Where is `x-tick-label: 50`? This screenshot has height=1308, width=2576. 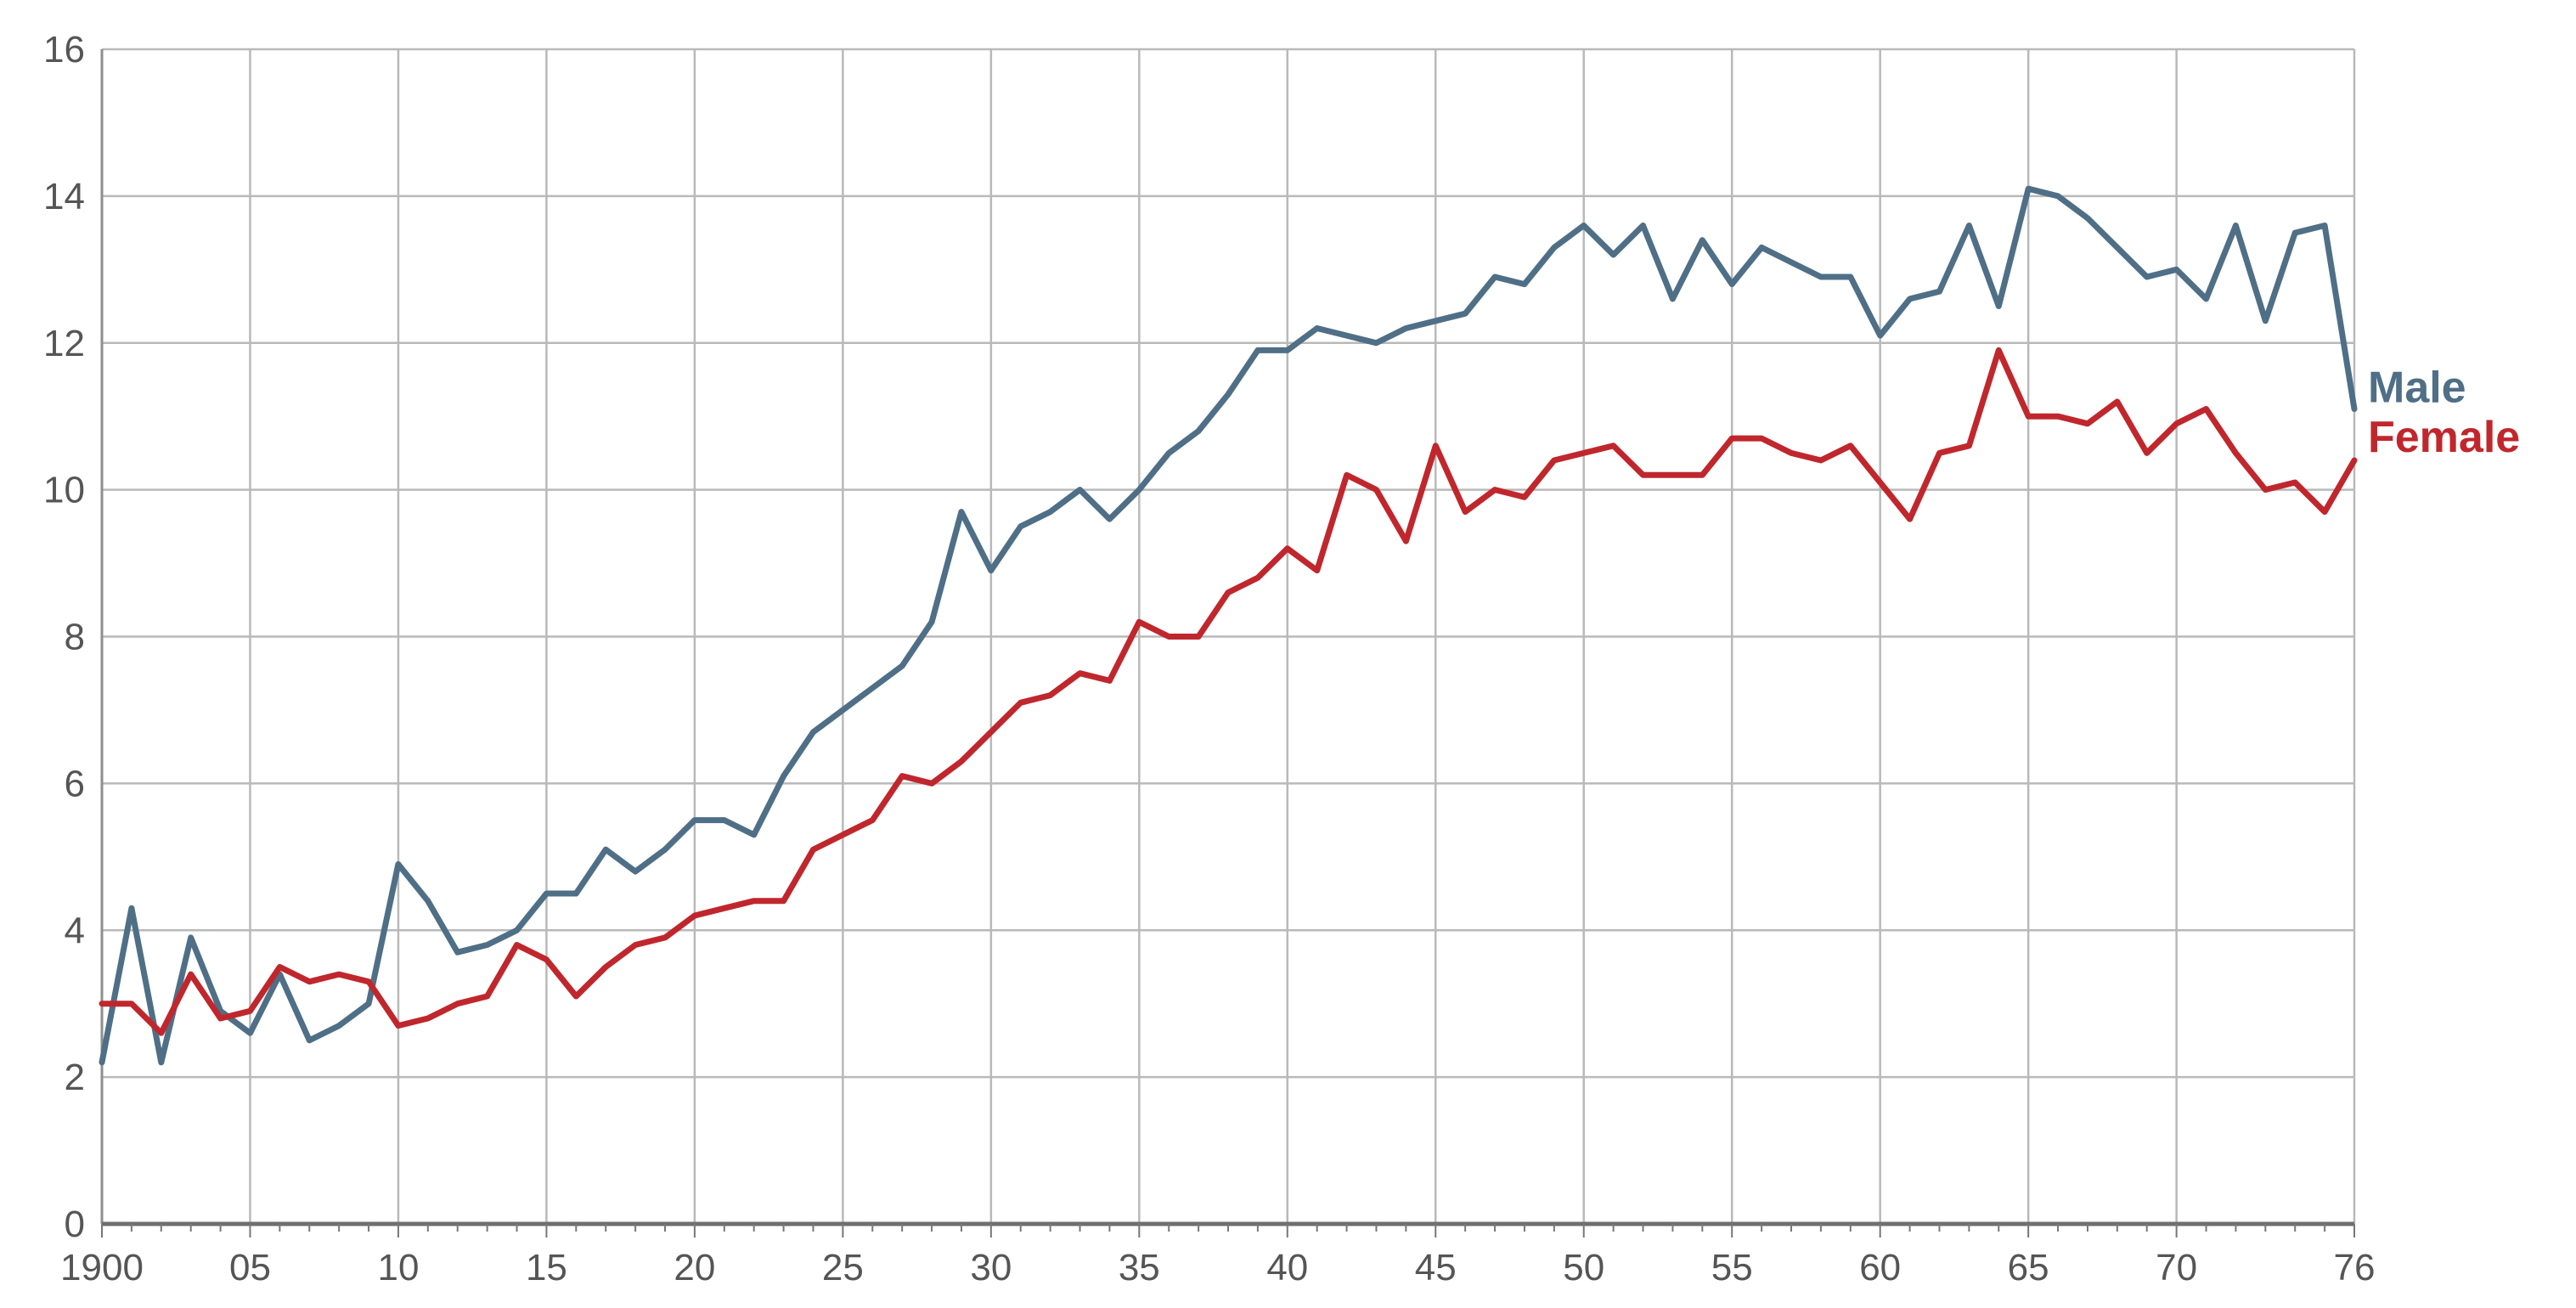 x-tick-label: 50 is located at coordinates (1583, 1267).